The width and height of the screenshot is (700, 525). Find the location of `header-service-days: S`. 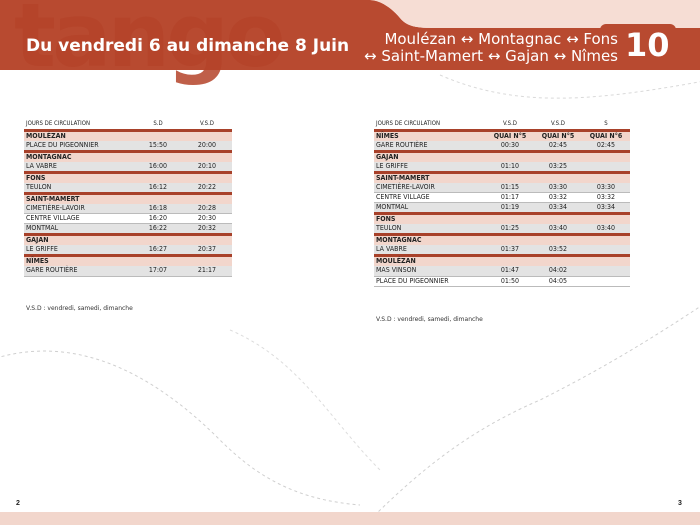

header-service-days: S is located at coordinates (606, 123).